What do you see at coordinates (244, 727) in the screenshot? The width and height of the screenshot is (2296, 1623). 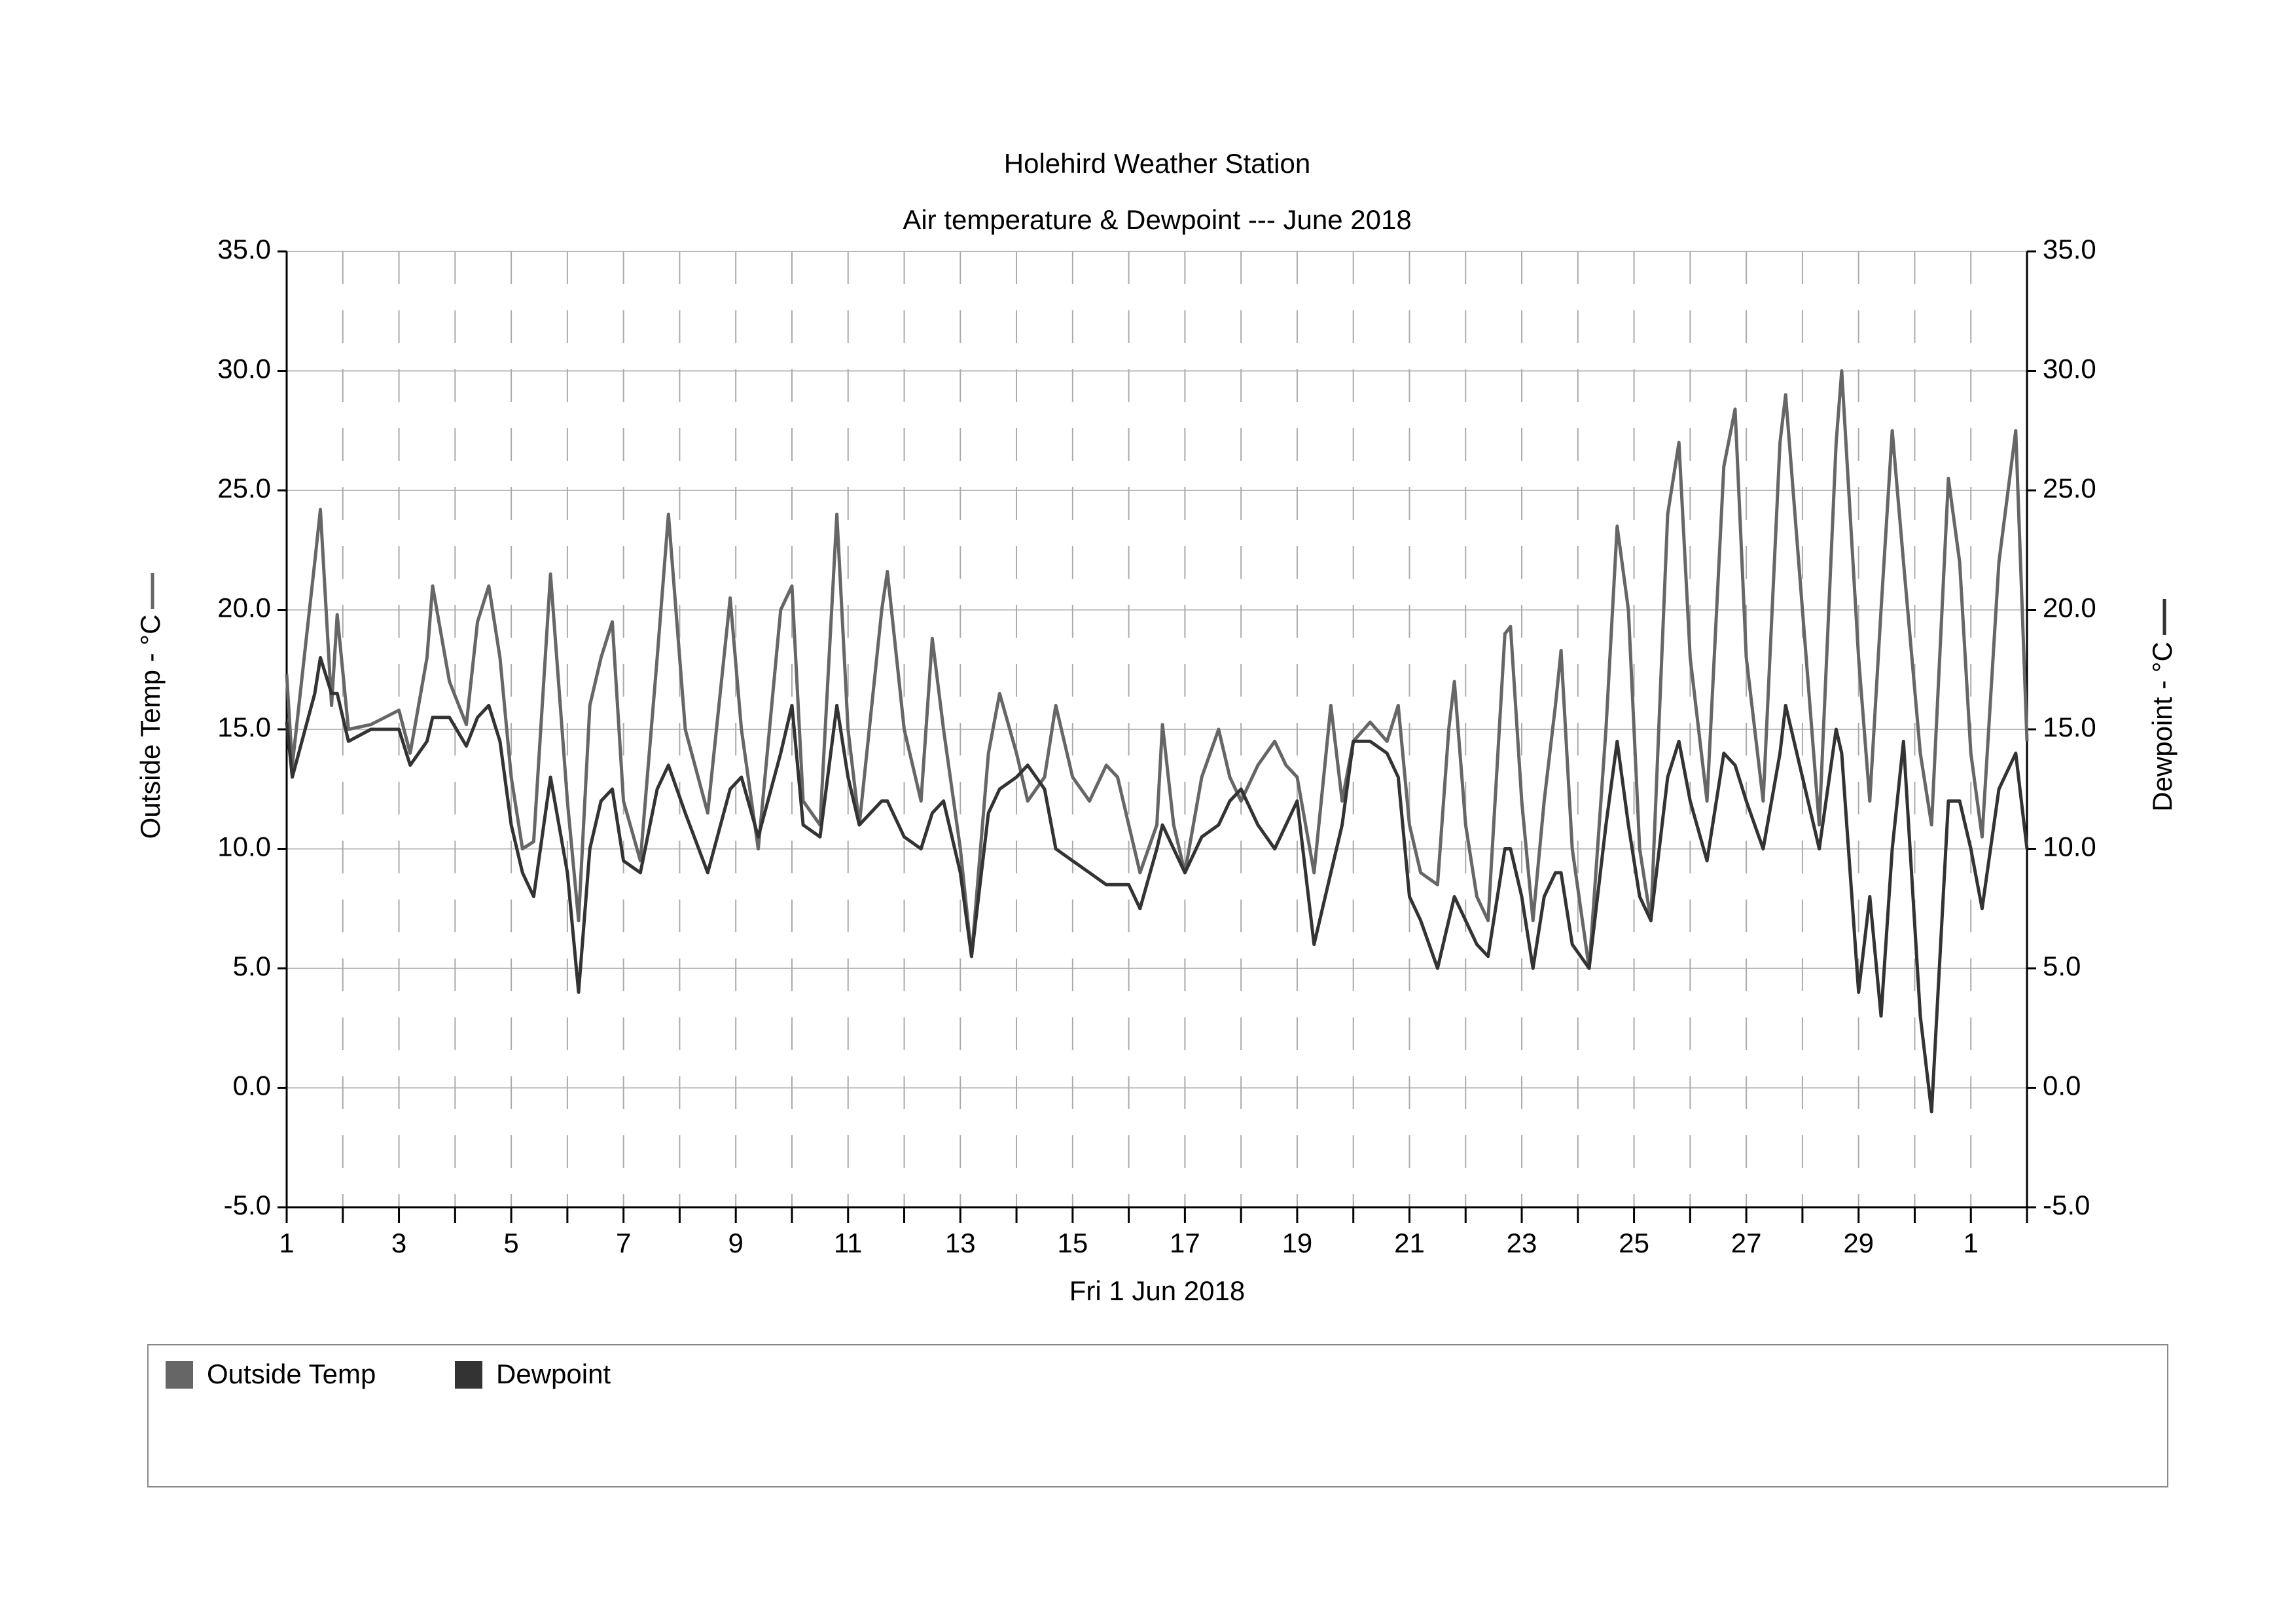 I see `y-tick-label: 15.0` at bounding box center [244, 727].